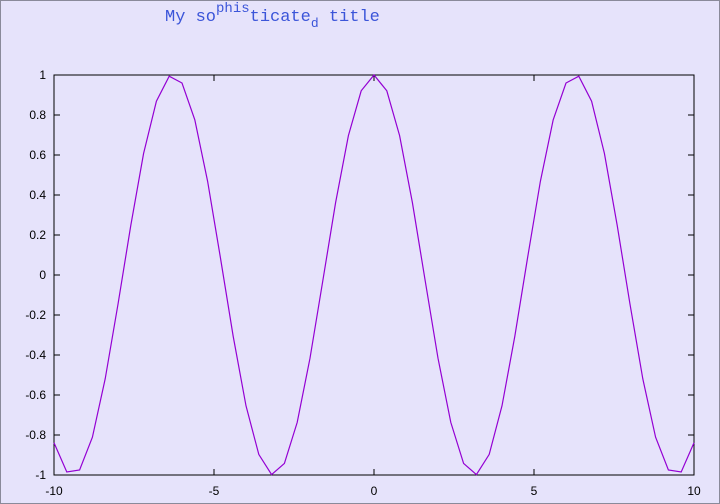 Image resolution: width=720 pixels, height=504 pixels. What do you see at coordinates (314, 23) in the screenshot?
I see `title-subscript: d` at bounding box center [314, 23].